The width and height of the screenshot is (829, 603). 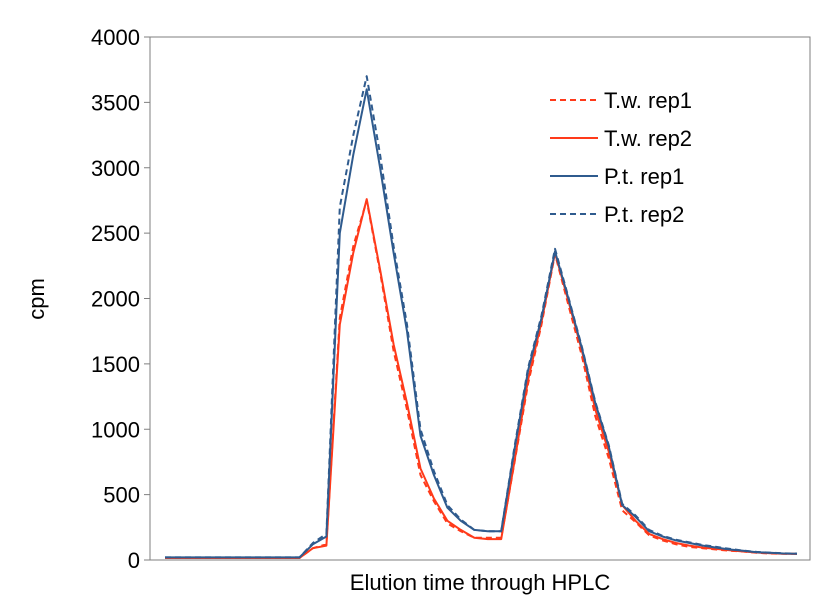 I want to click on y-tick-label: 3500, so click(x=115, y=102).